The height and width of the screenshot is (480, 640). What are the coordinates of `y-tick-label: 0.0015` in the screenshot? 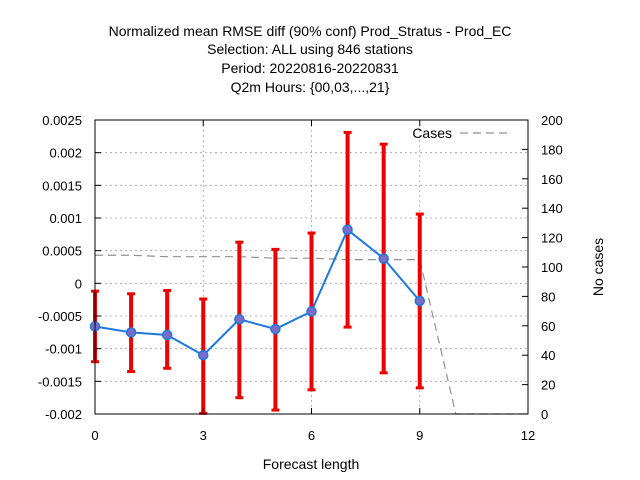 It's located at (62, 185).